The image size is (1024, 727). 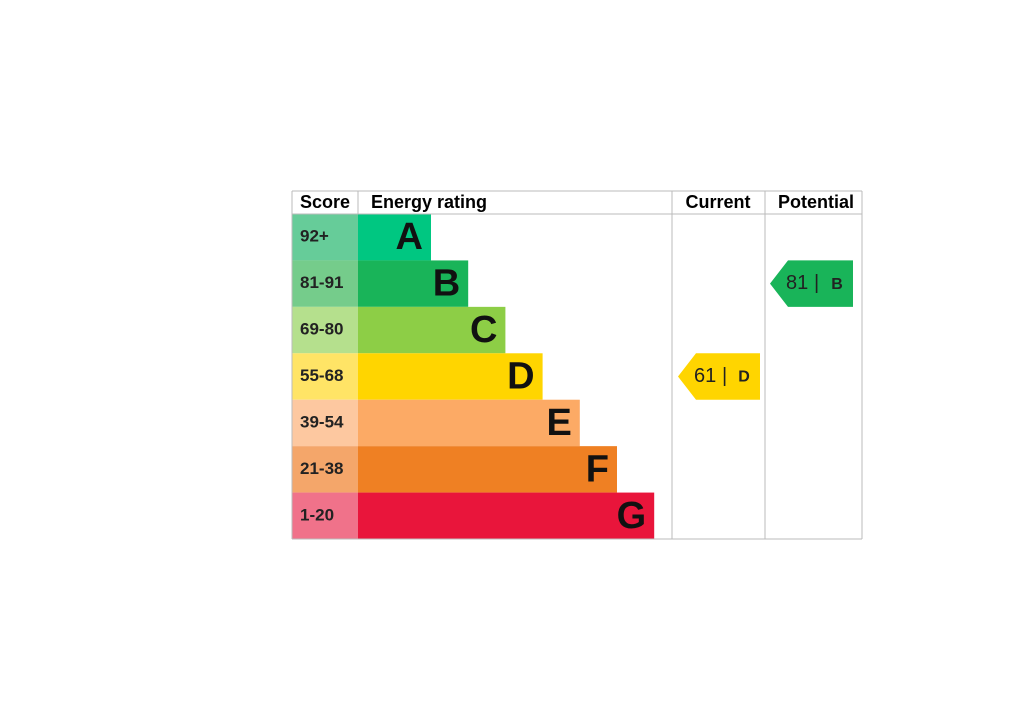 What do you see at coordinates (705, 376) in the screenshot?
I see `current-score: 61` at bounding box center [705, 376].